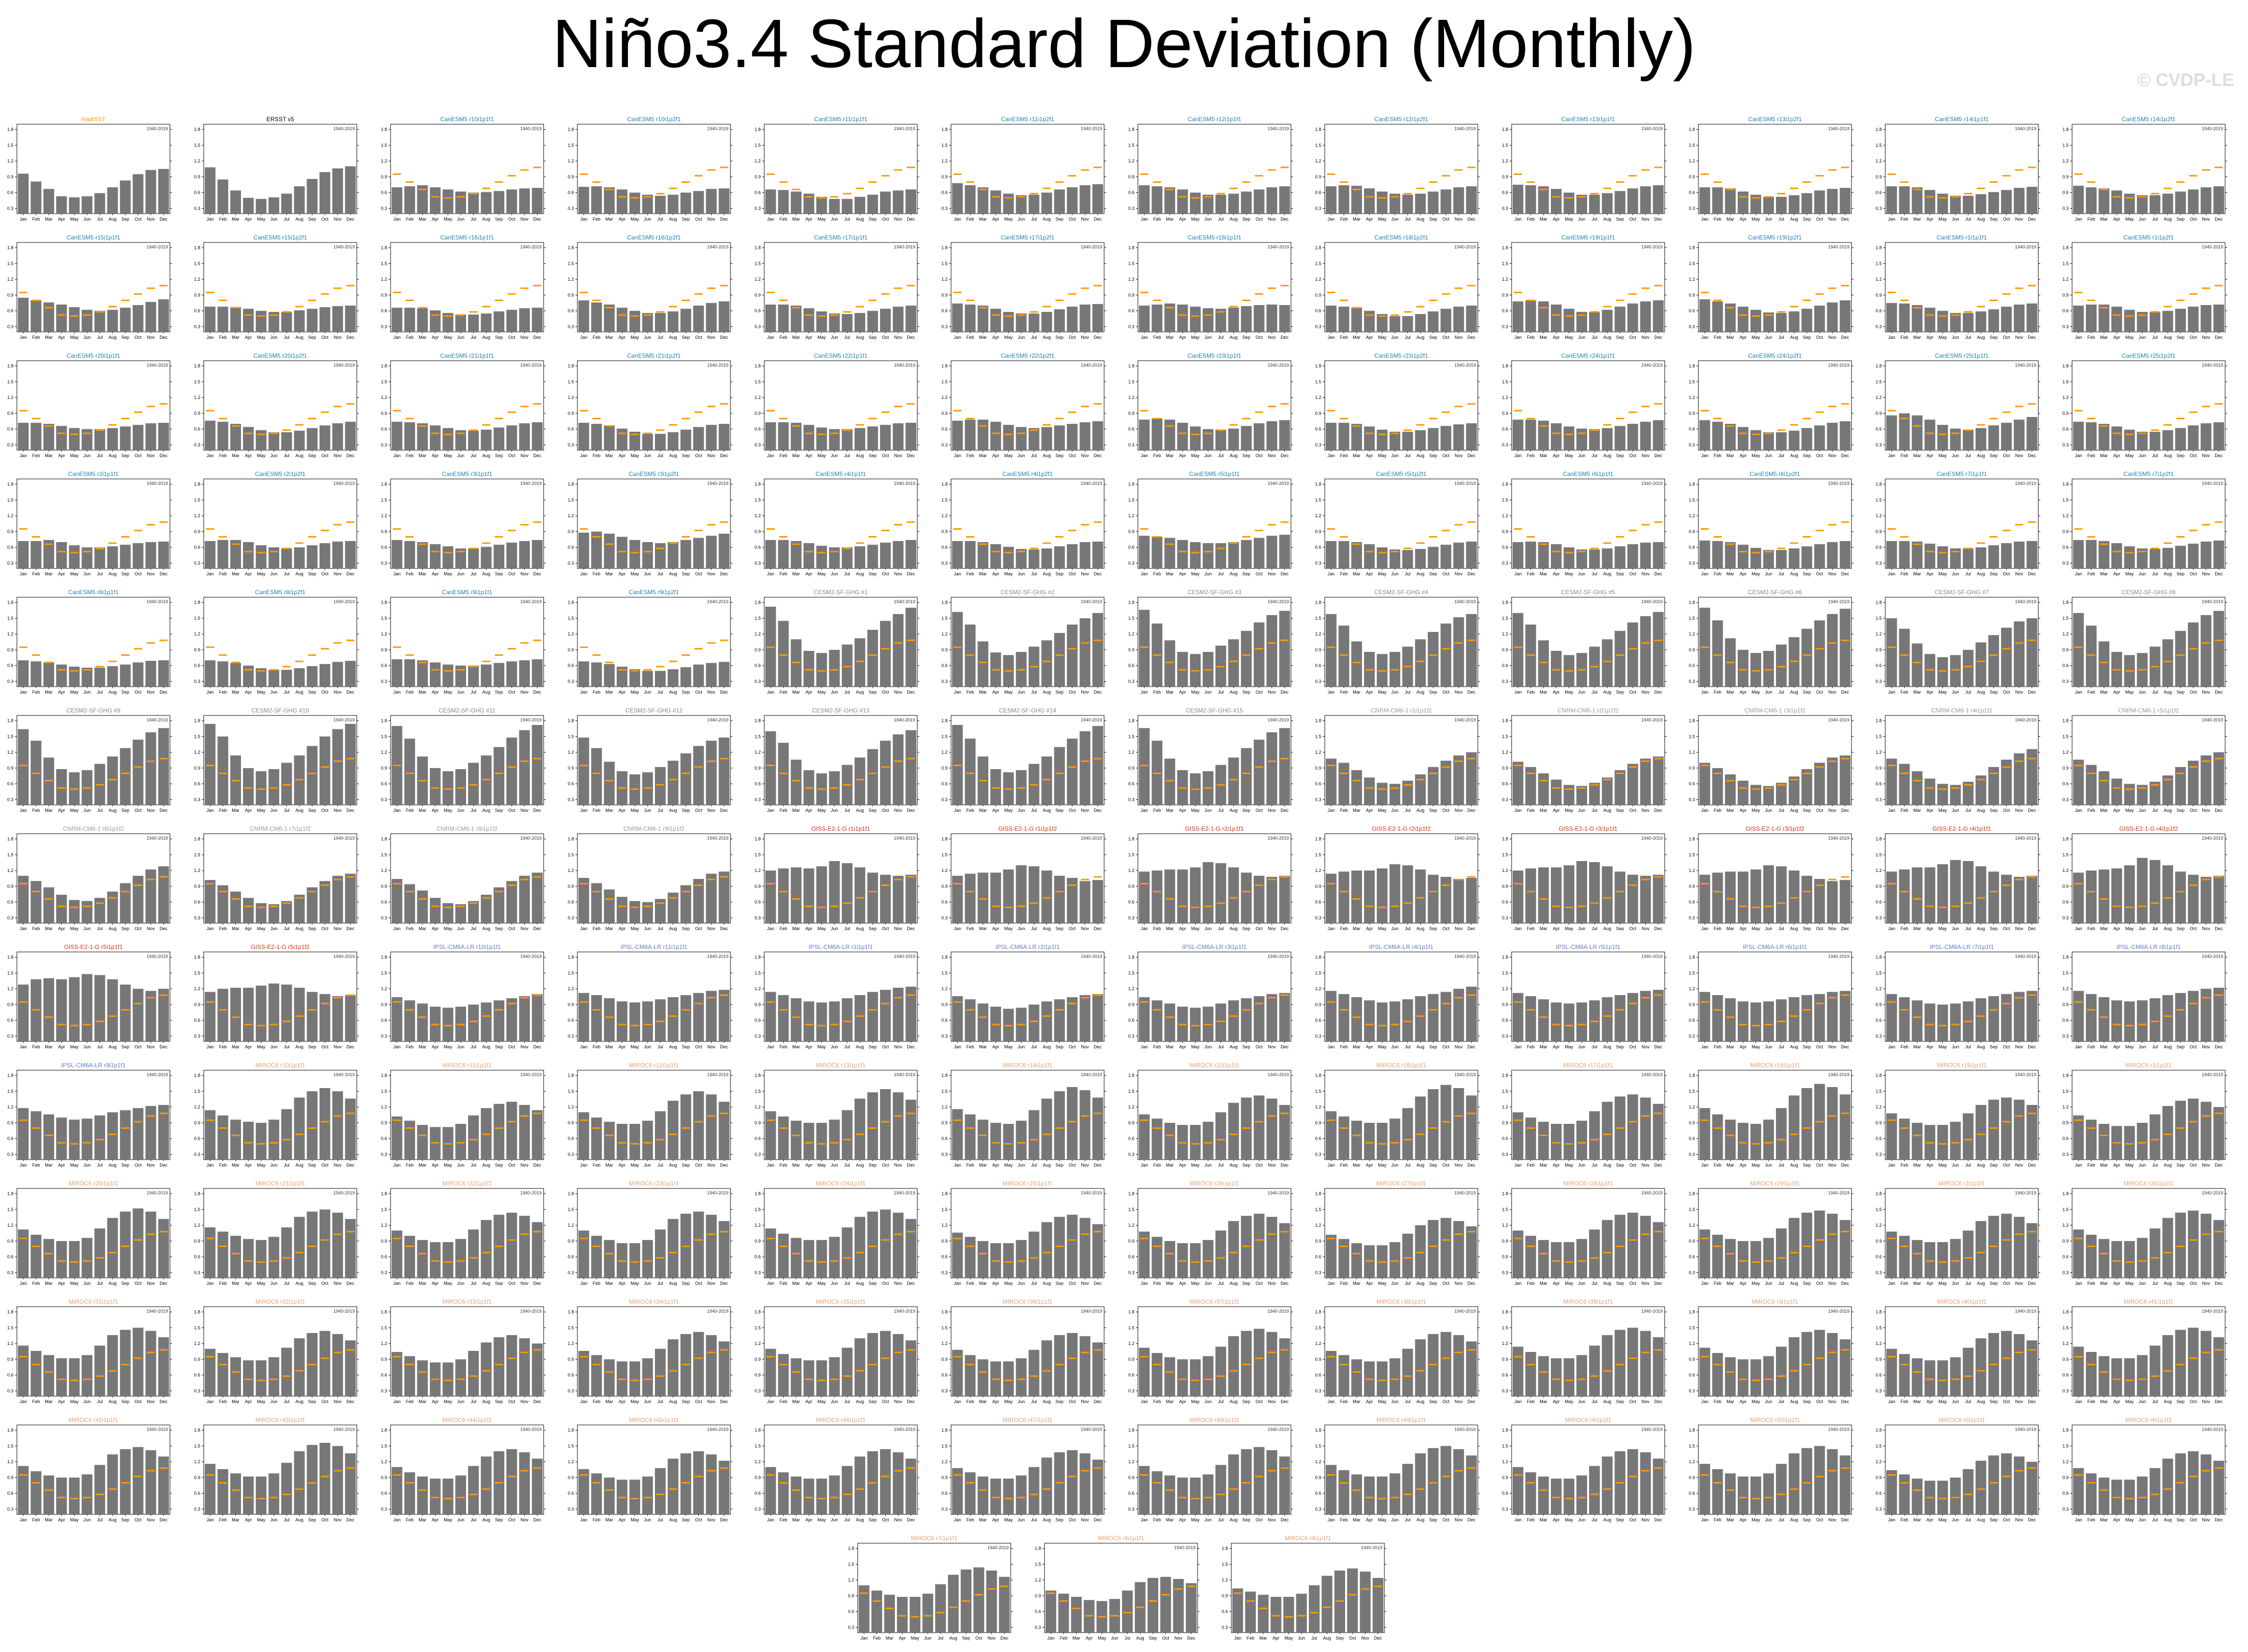 This screenshot has height=1652, width=2248. Describe the element at coordinates (1775, 120) in the screenshot. I see `panel-title: CanESM5 r13i1p2f1` at that location.